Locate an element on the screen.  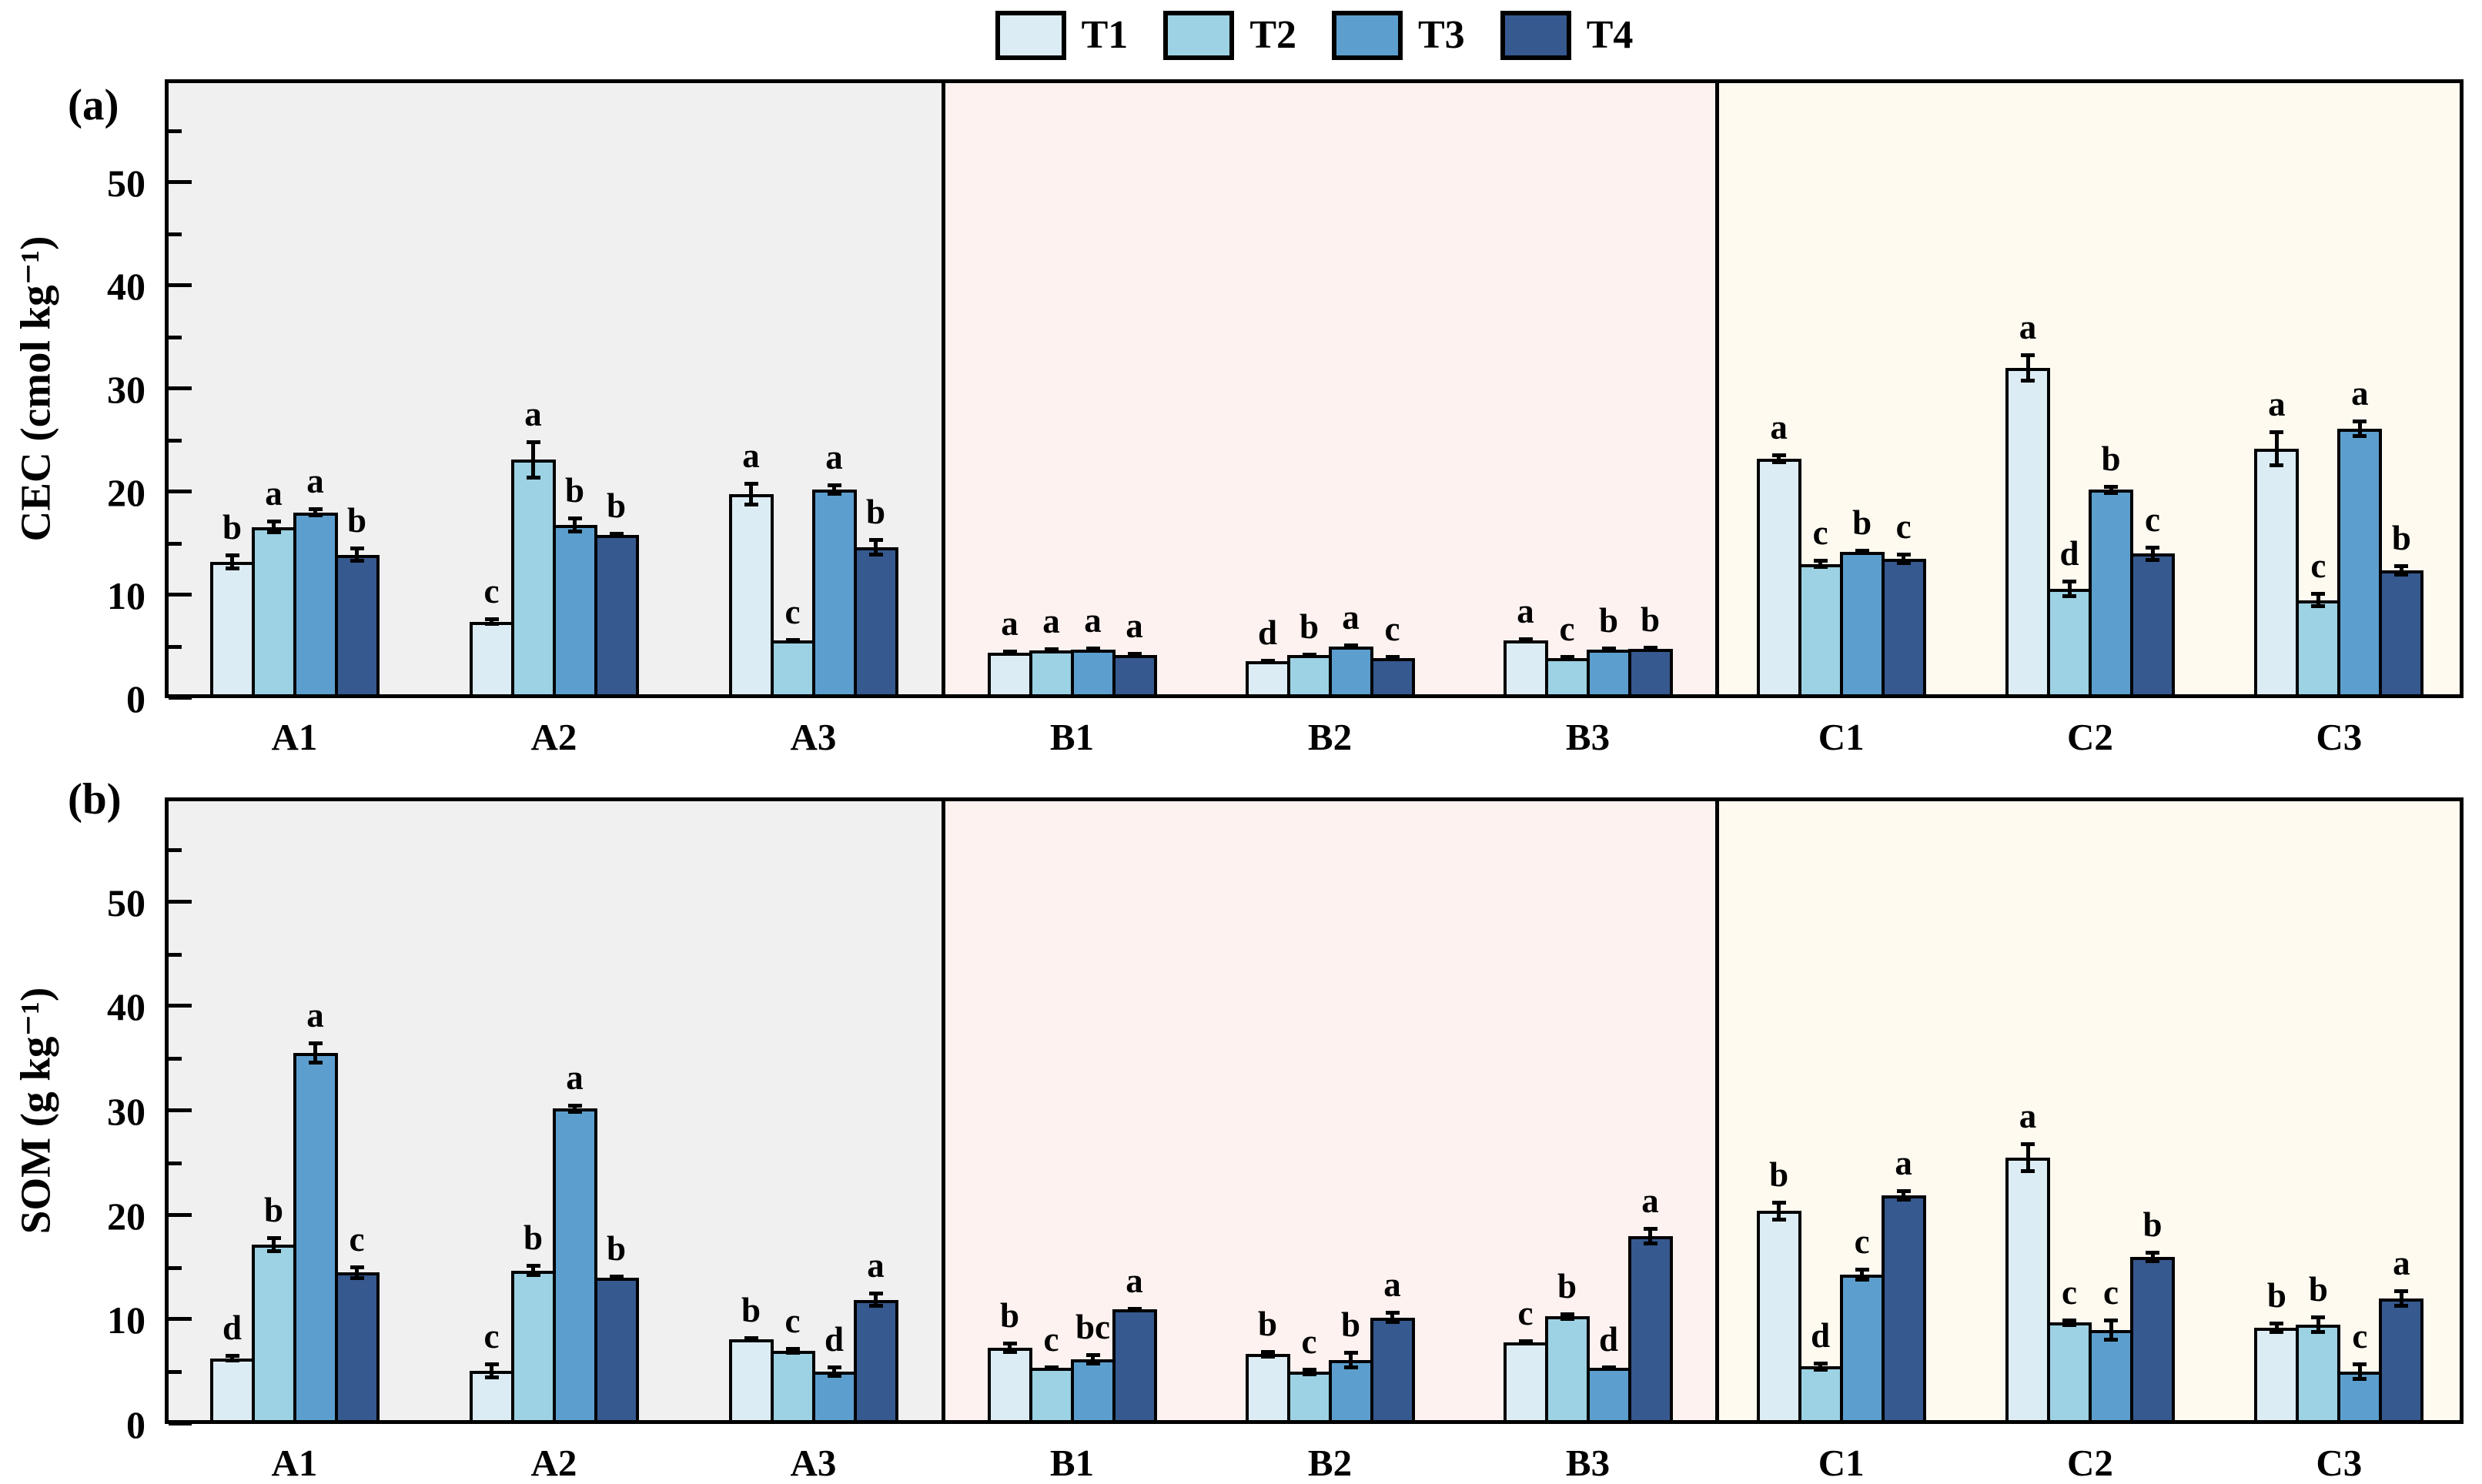
x-category-label: A2 is located at coordinates (553, 737).